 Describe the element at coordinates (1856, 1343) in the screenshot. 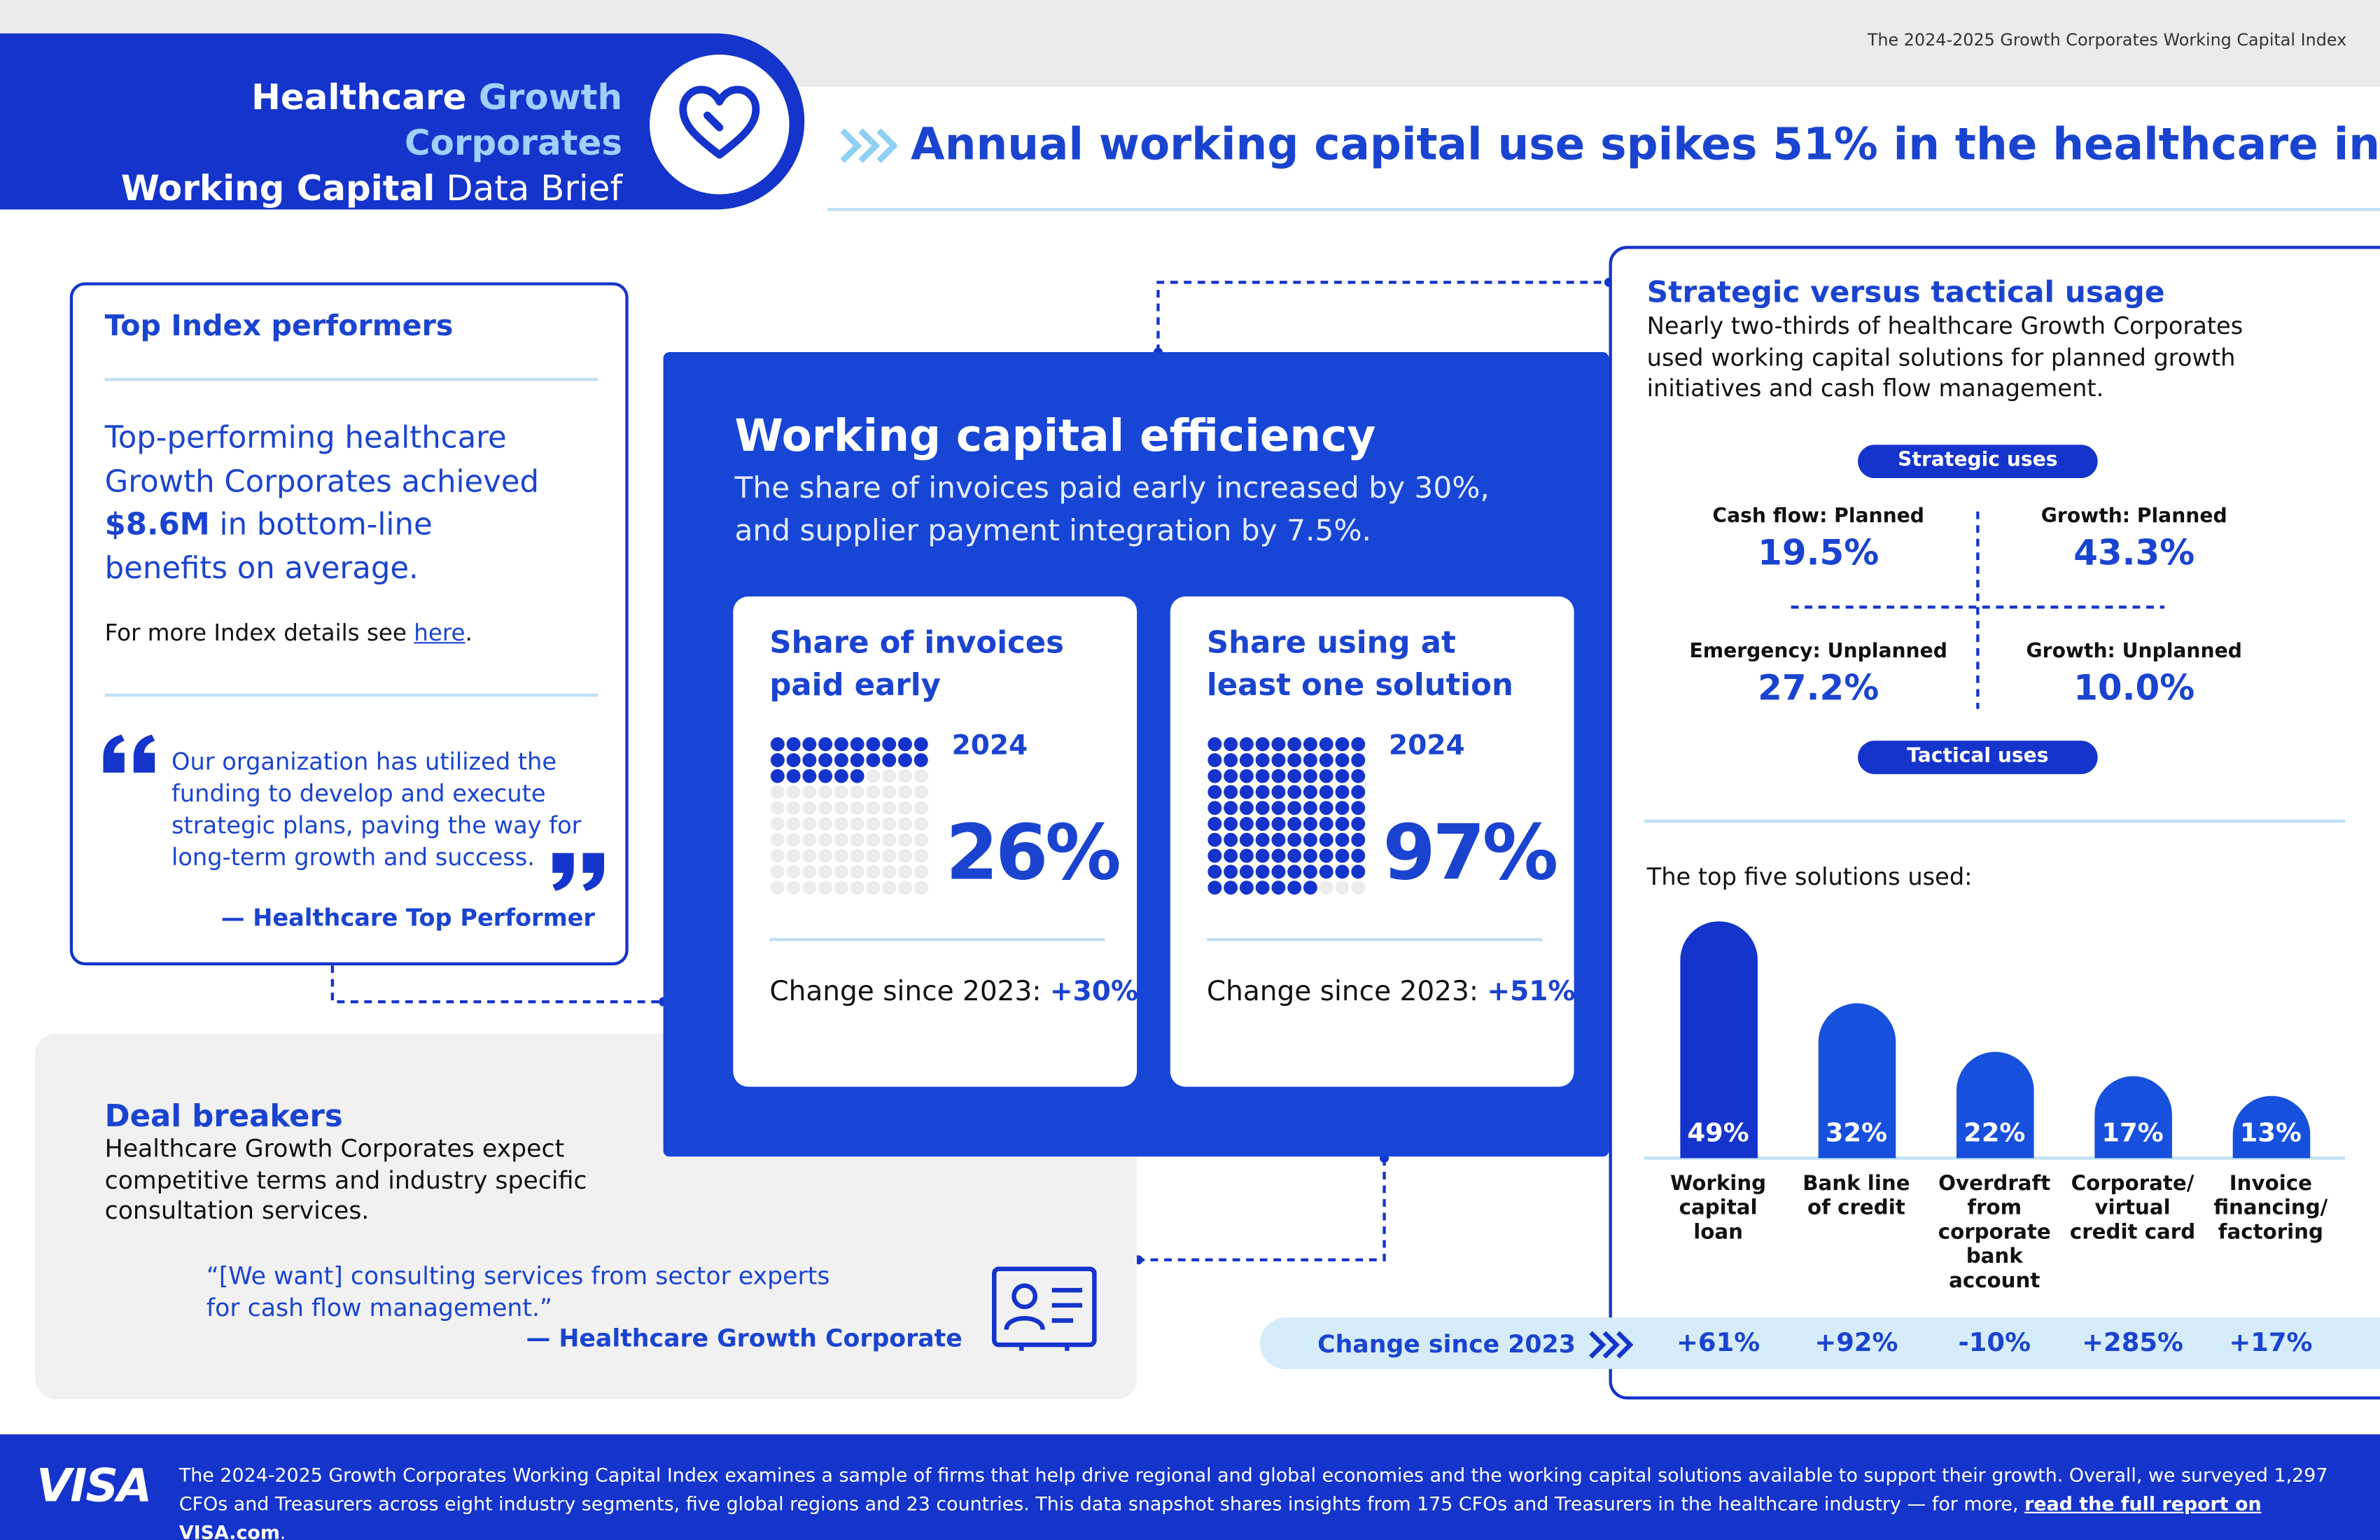

I see `change-value: +92%` at that location.